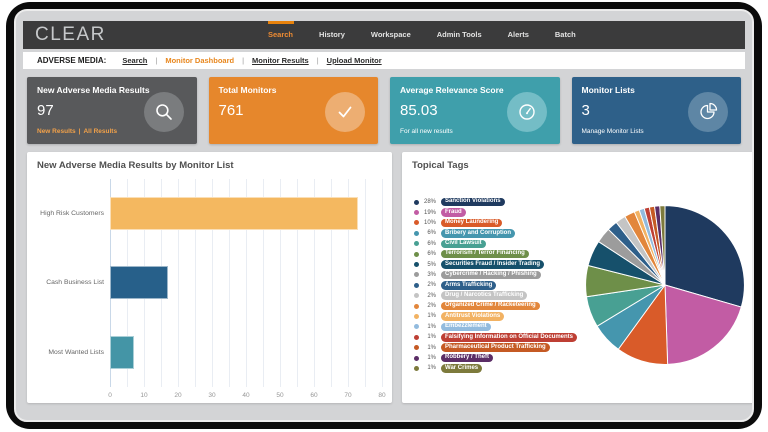 The width and height of the screenshot is (768, 432). I want to click on legend-tag-war-crimes: War Crimes, so click(462, 368).